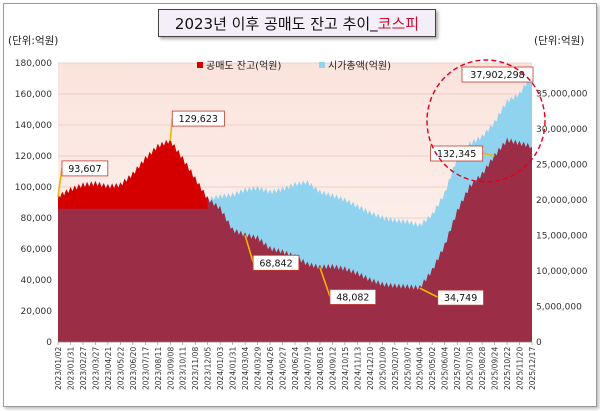 The image size is (600, 411). I want to click on x-tick-label: 2024/03/29, so click(258, 368).